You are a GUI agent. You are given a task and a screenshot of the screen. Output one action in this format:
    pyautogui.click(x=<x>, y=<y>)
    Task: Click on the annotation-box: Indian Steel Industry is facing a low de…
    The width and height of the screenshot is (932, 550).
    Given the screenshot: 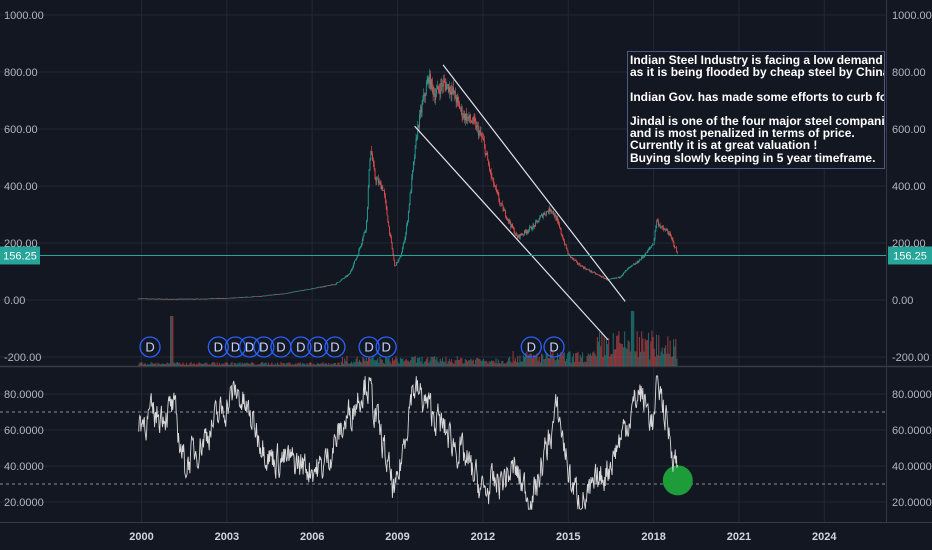 What is the action you would take?
    pyautogui.click(x=756, y=110)
    